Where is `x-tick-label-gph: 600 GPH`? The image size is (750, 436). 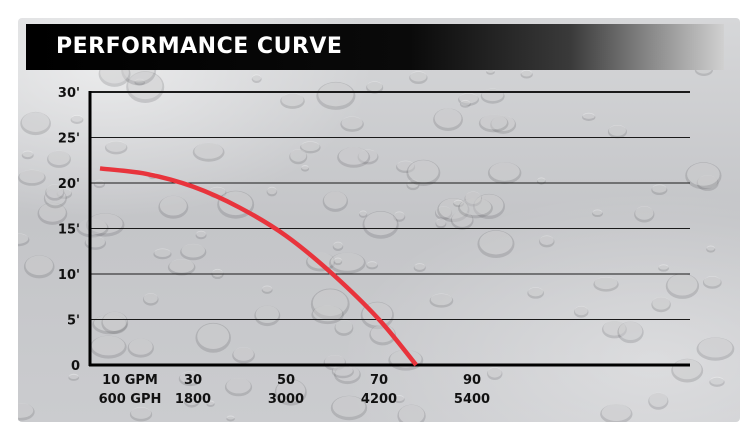
x-tick-label-gph: 600 GPH is located at coordinates (130, 399).